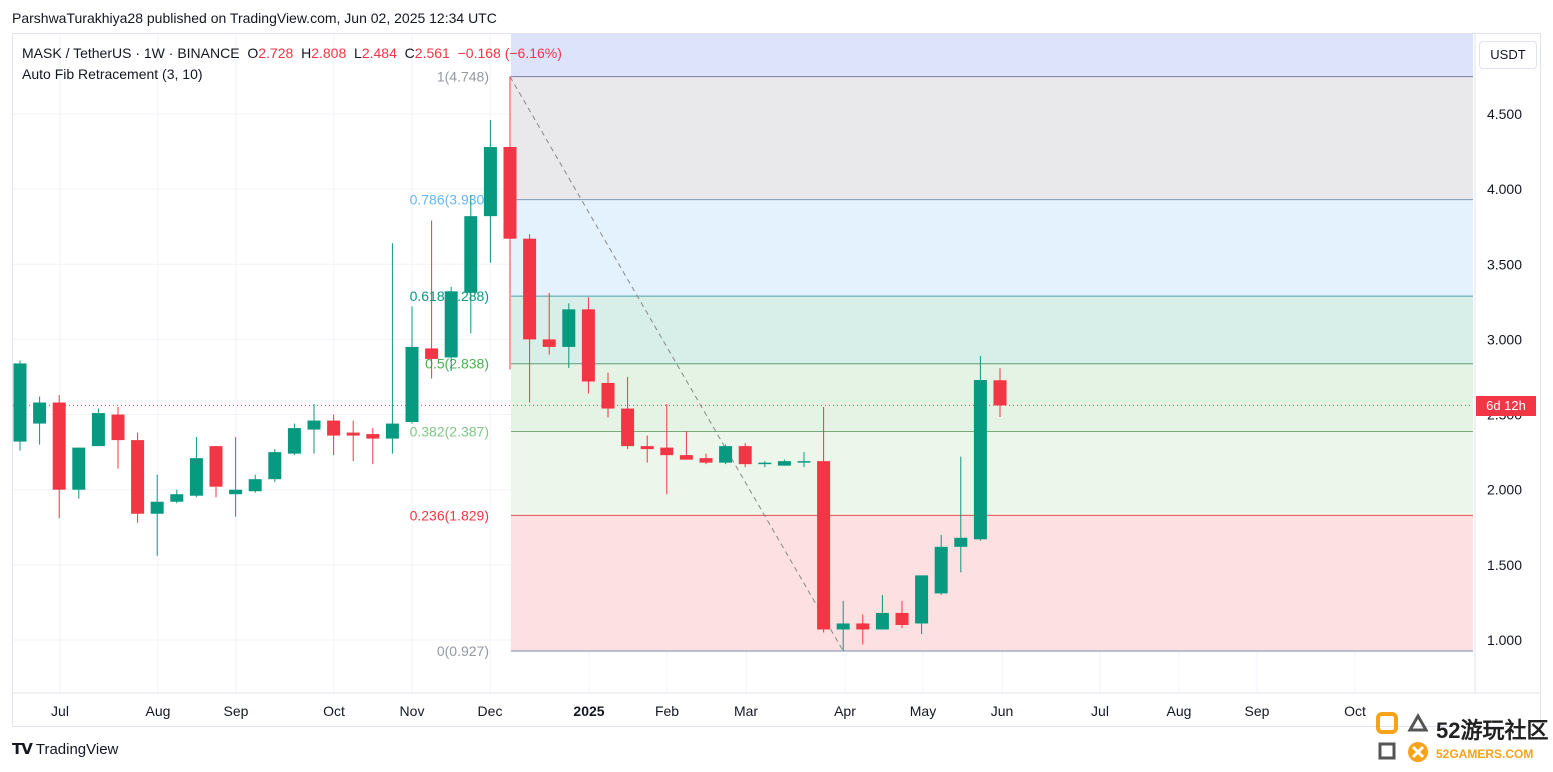 The width and height of the screenshot is (1553, 772). Describe the element at coordinates (1418, 722) in the screenshot. I see `watermark-triangle-icon` at that location.